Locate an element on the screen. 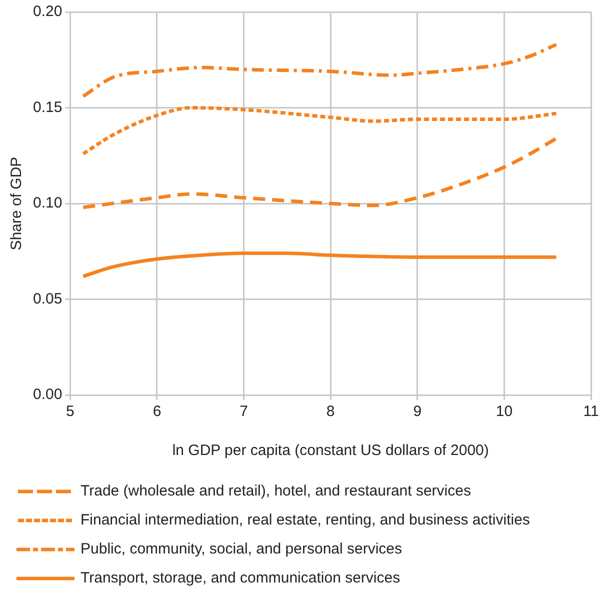 Image resolution: width=605 pixels, height=596 pixels. legend-label: Trade (wholesale and retail), hotel, and restaurant services is located at coordinates (275, 491).